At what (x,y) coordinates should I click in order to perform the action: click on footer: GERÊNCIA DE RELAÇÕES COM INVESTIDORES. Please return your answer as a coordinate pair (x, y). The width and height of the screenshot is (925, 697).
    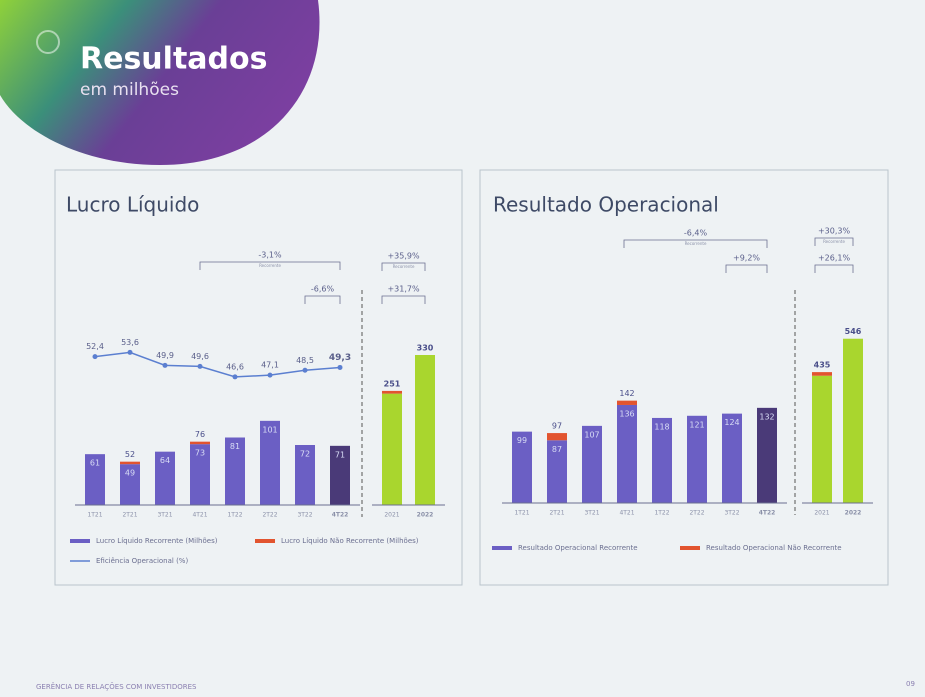
    Looking at the image, I should click on (116, 686).